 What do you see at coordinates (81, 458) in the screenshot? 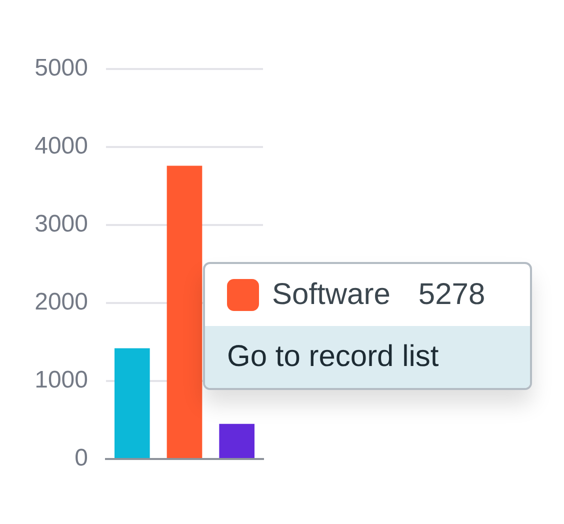
I see `y-tick-label: 0` at bounding box center [81, 458].